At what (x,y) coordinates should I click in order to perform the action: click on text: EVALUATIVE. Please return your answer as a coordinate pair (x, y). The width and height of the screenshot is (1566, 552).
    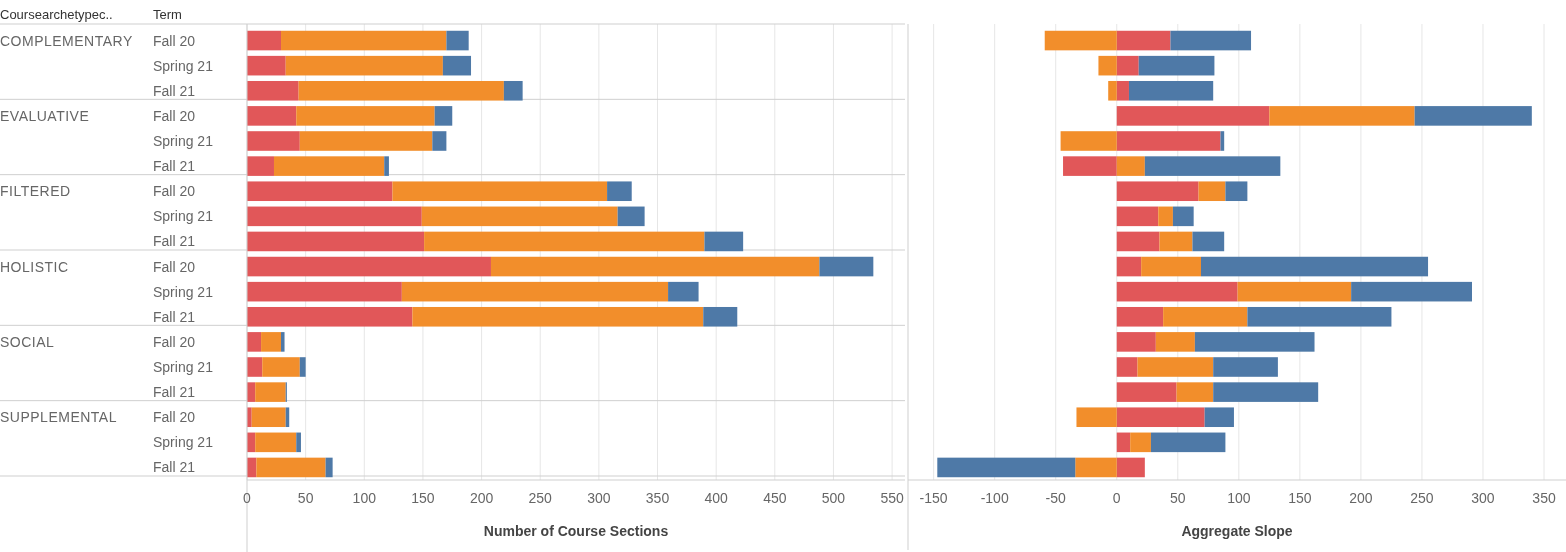
    Looking at the image, I should click on (45, 115).